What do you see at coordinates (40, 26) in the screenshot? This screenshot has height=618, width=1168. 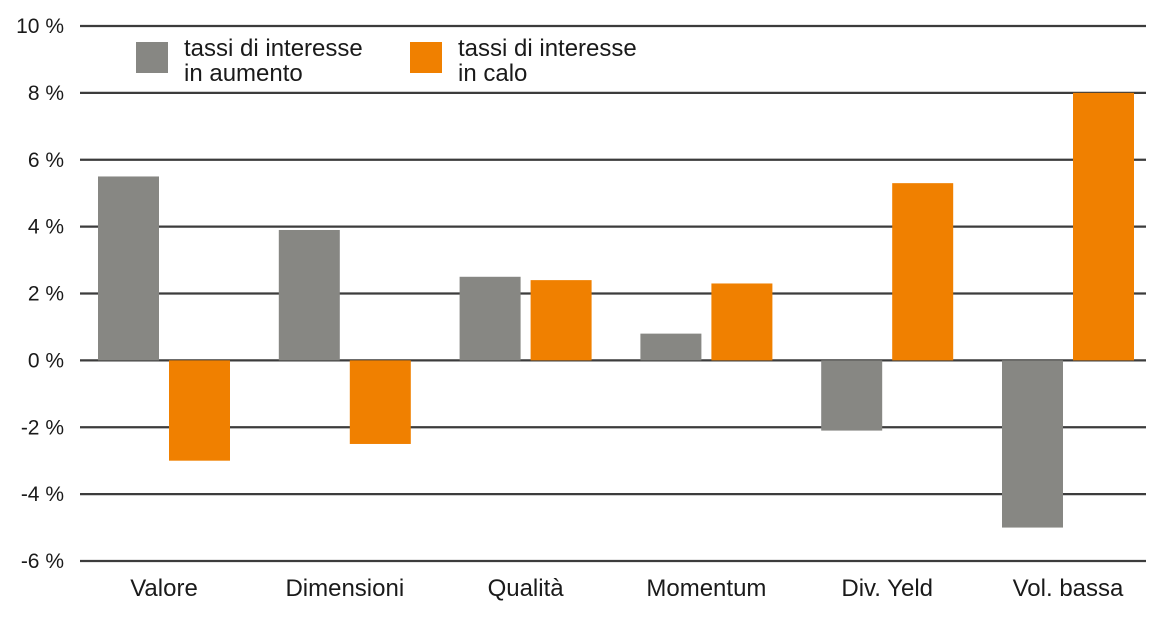 I see `y-tick-label: 10 %` at bounding box center [40, 26].